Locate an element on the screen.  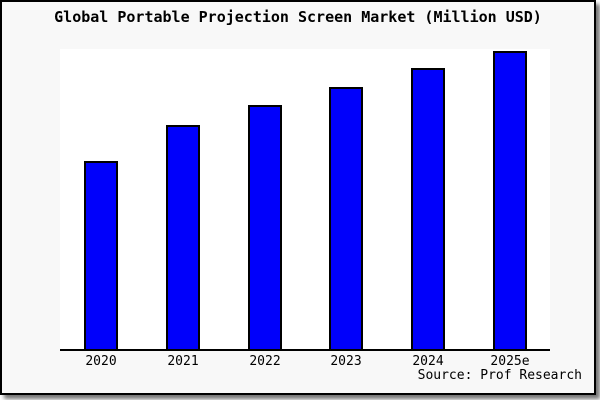
bar-2023 is located at coordinates (346, 218).